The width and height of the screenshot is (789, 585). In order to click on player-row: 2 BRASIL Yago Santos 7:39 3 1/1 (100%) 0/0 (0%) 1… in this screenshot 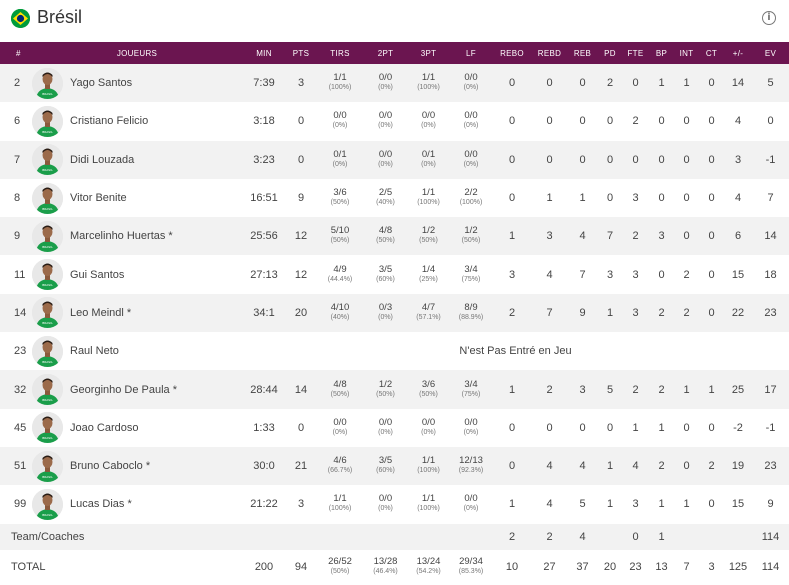, I will do `click(394, 83)`.